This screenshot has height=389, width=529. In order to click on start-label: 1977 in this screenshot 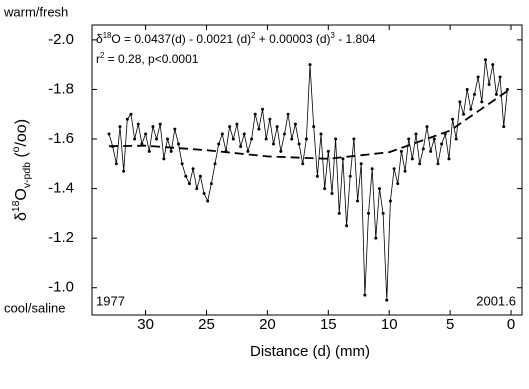, I will do `click(110, 300)`.